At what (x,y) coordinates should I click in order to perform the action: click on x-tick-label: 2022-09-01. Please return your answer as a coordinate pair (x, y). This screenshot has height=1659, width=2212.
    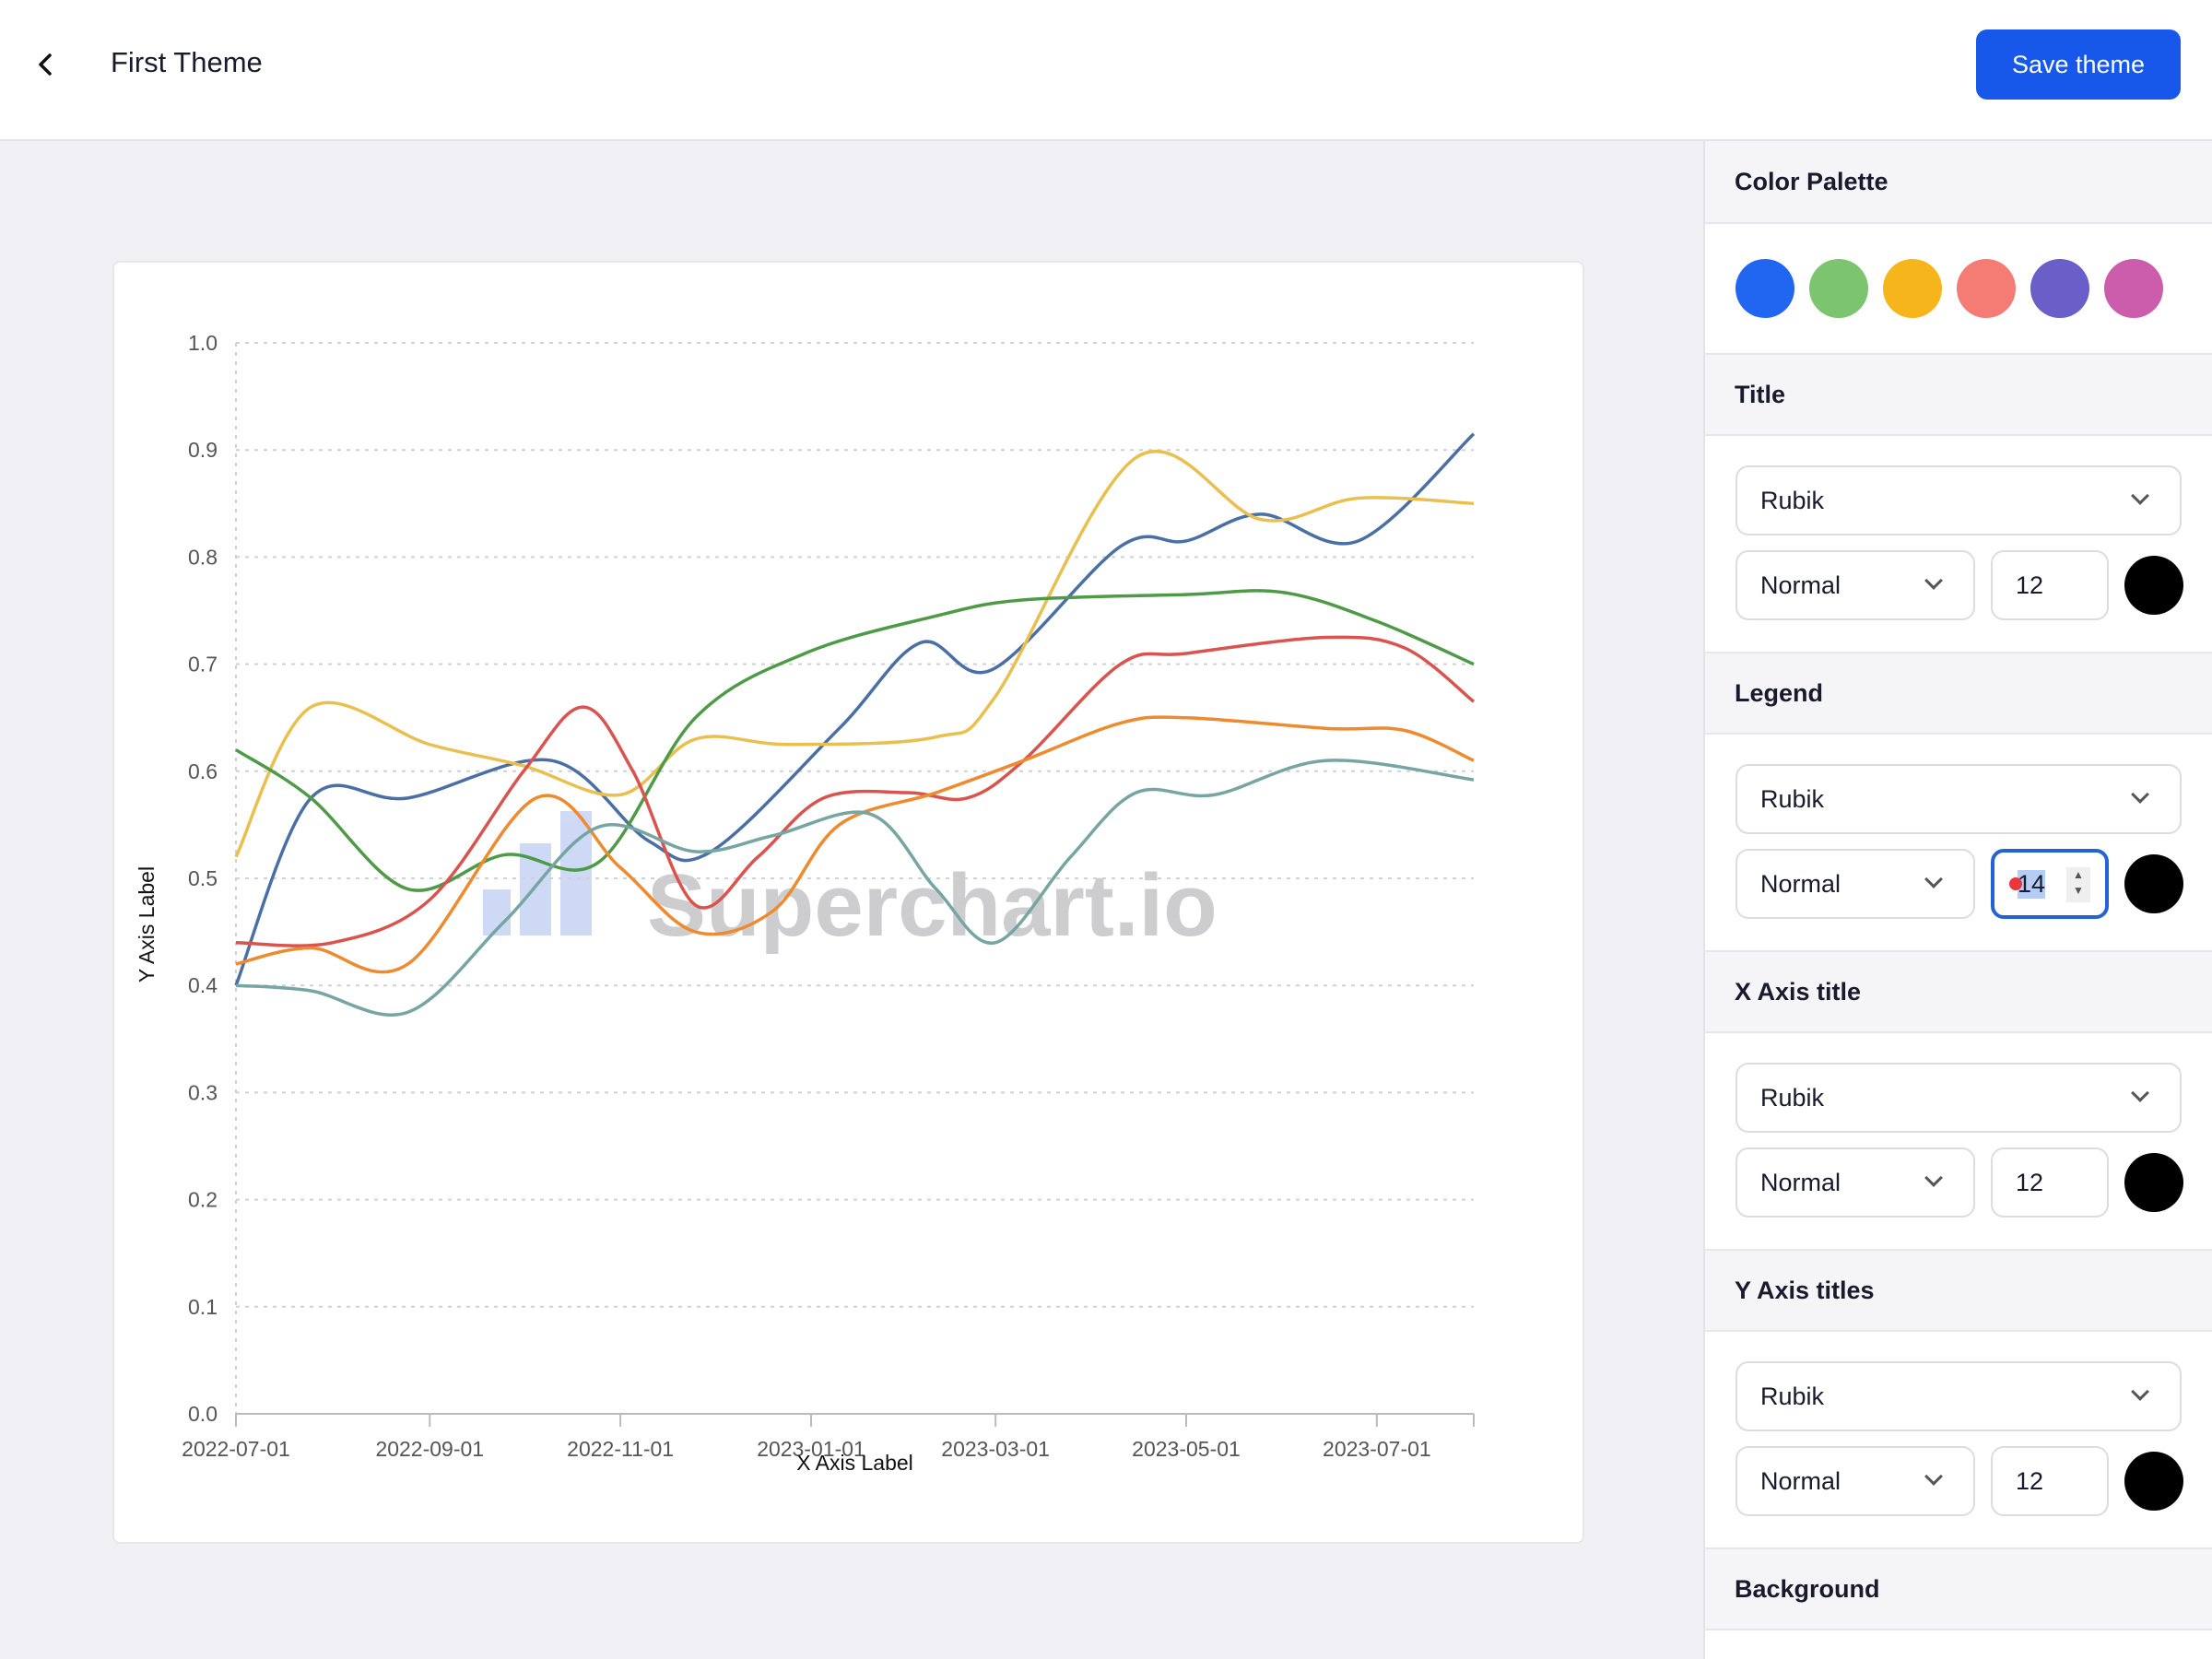
    Looking at the image, I should click on (429, 1449).